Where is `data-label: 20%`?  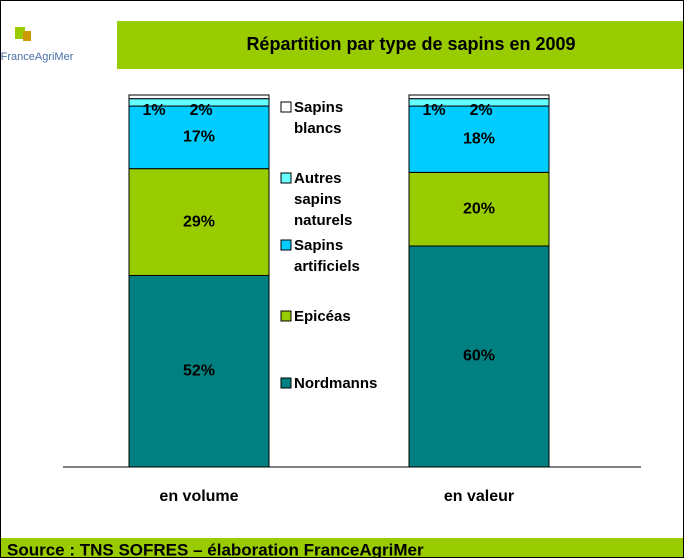 data-label: 20% is located at coordinates (479, 208).